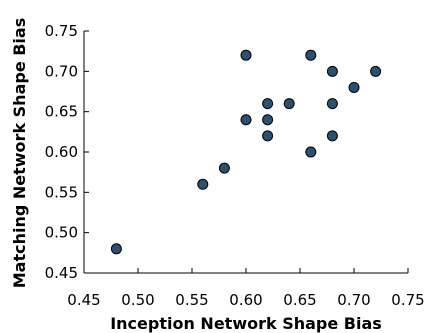  What do you see at coordinates (407, 300) in the screenshot?
I see `x-tick-label: 0.75` at bounding box center [407, 300].